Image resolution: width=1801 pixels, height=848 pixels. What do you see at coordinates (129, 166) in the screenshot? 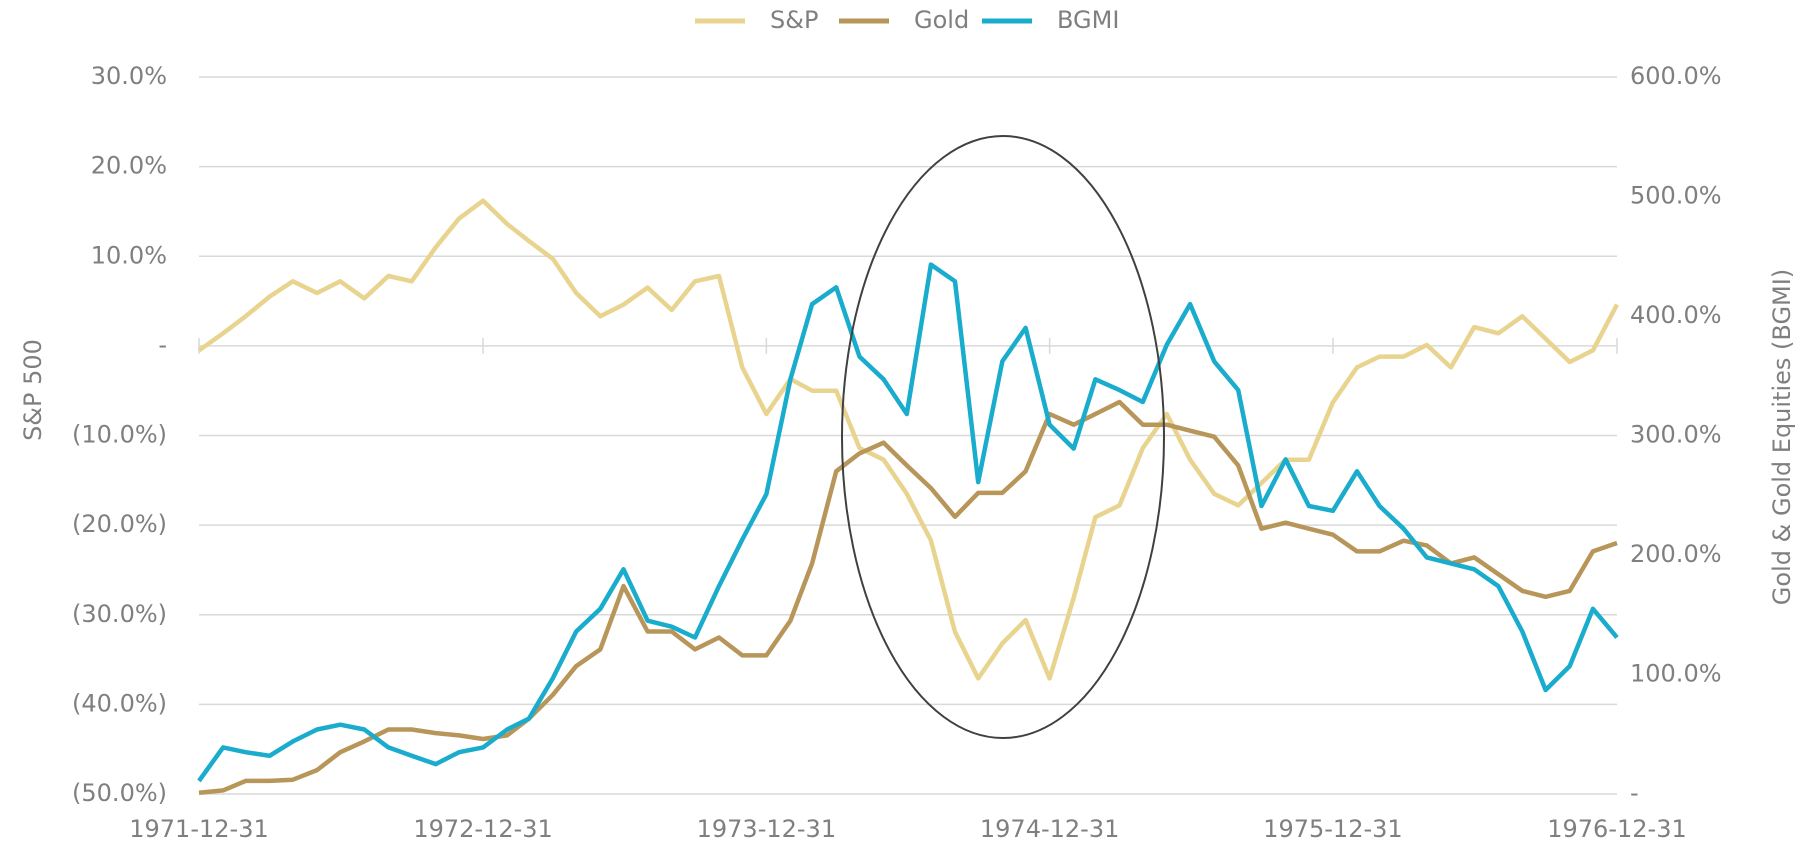
I see `y-tick-label: 20.0%` at bounding box center [129, 166].